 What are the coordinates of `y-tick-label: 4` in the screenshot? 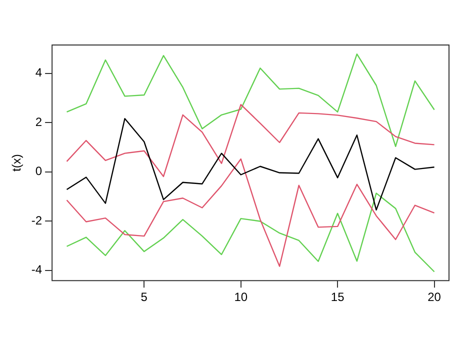 It's located at (38, 73).